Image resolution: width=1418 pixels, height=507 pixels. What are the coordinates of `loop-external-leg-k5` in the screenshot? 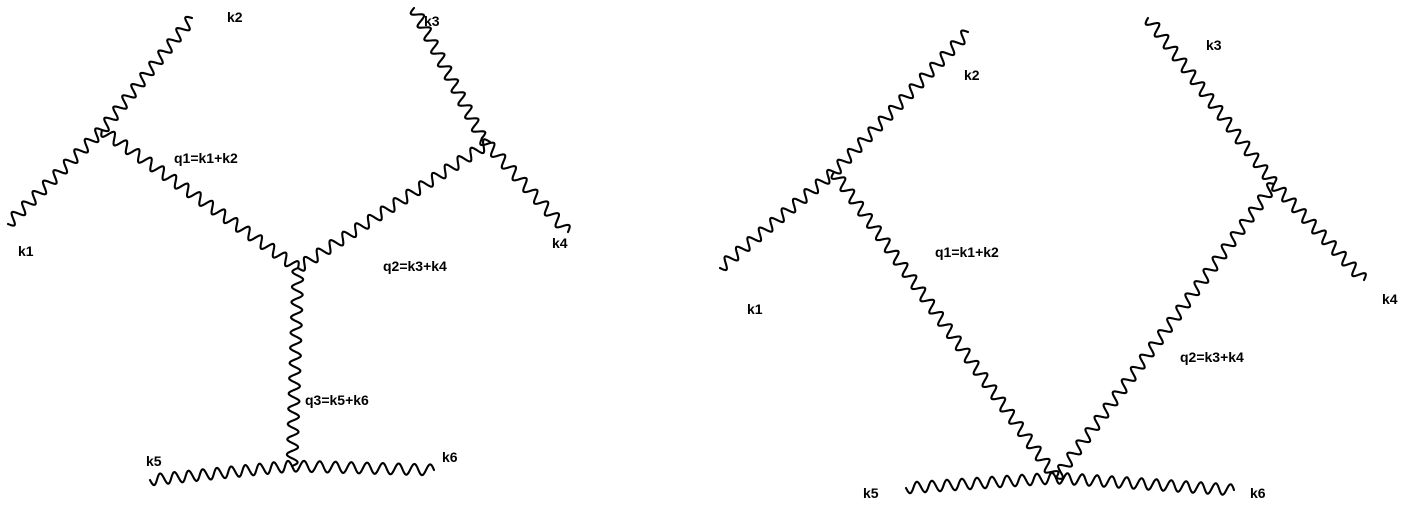 It's located at (981, 483).